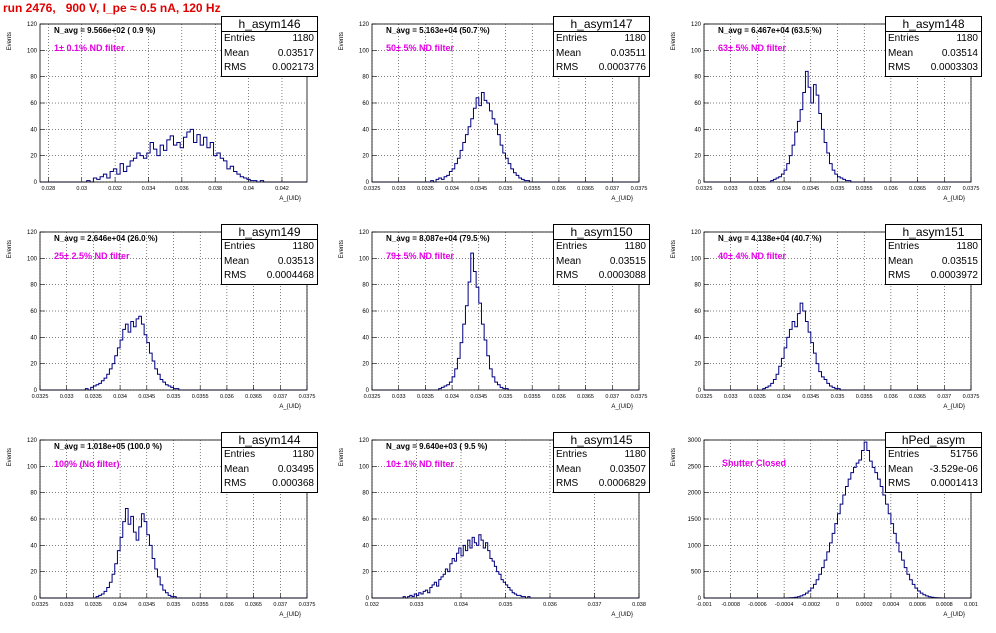 The height and width of the screenshot is (633, 996). What do you see at coordinates (757, 397) in the screenshot?
I see `x-tick-label: 0.0335` at bounding box center [757, 397].